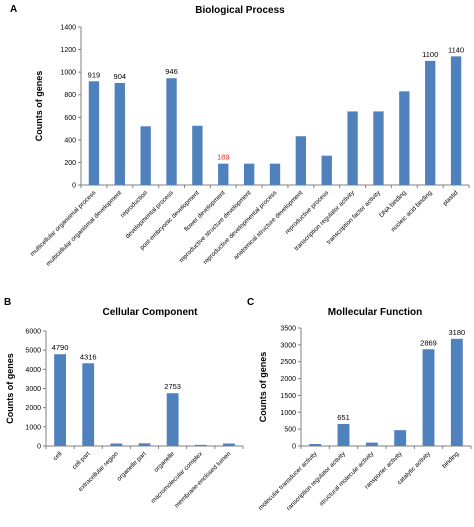 This screenshot has width=474, height=527. Describe the element at coordinates (428, 342) in the screenshot. I see `data-label: 2869` at that location.